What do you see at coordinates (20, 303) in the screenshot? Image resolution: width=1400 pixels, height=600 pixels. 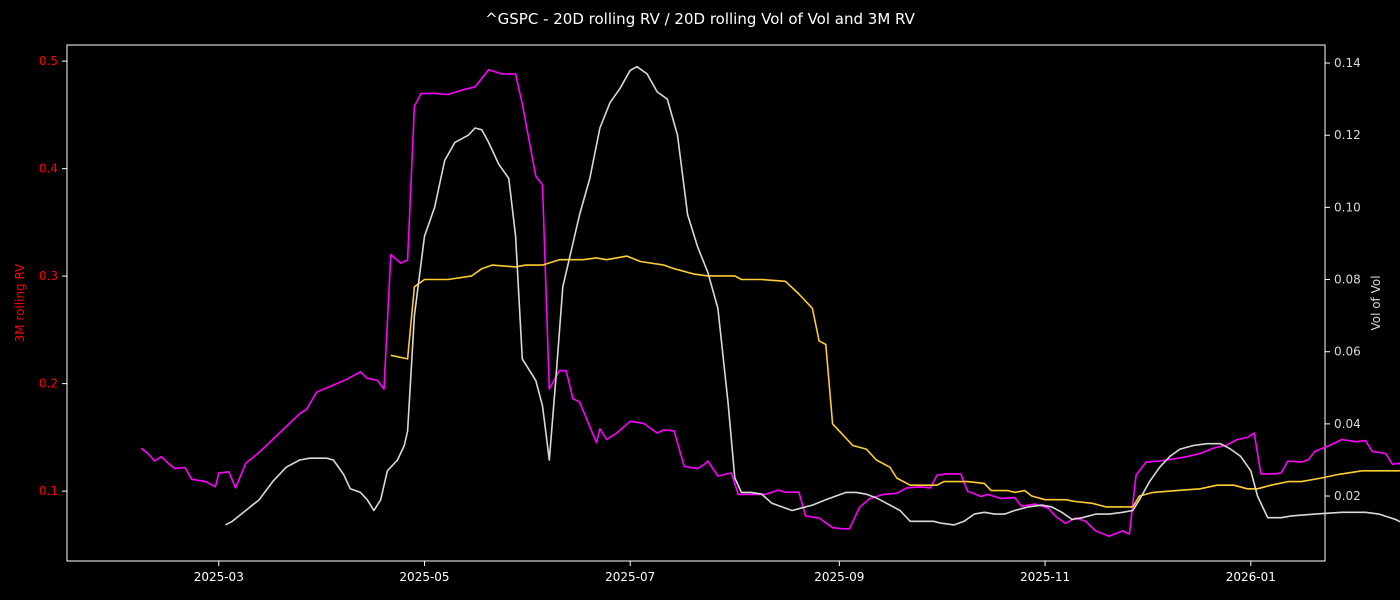 I see `y-left-label: 3M rolling RV` at bounding box center [20, 303].